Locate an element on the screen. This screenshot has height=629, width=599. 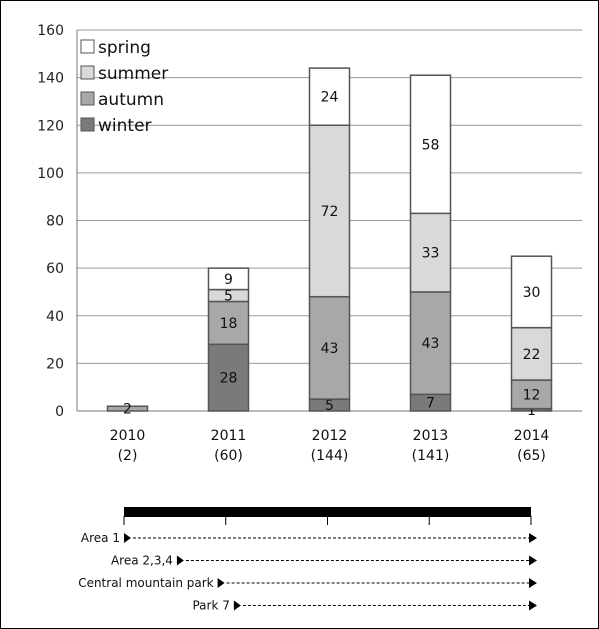
timeline-label: Park 7 is located at coordinates (210, 606).